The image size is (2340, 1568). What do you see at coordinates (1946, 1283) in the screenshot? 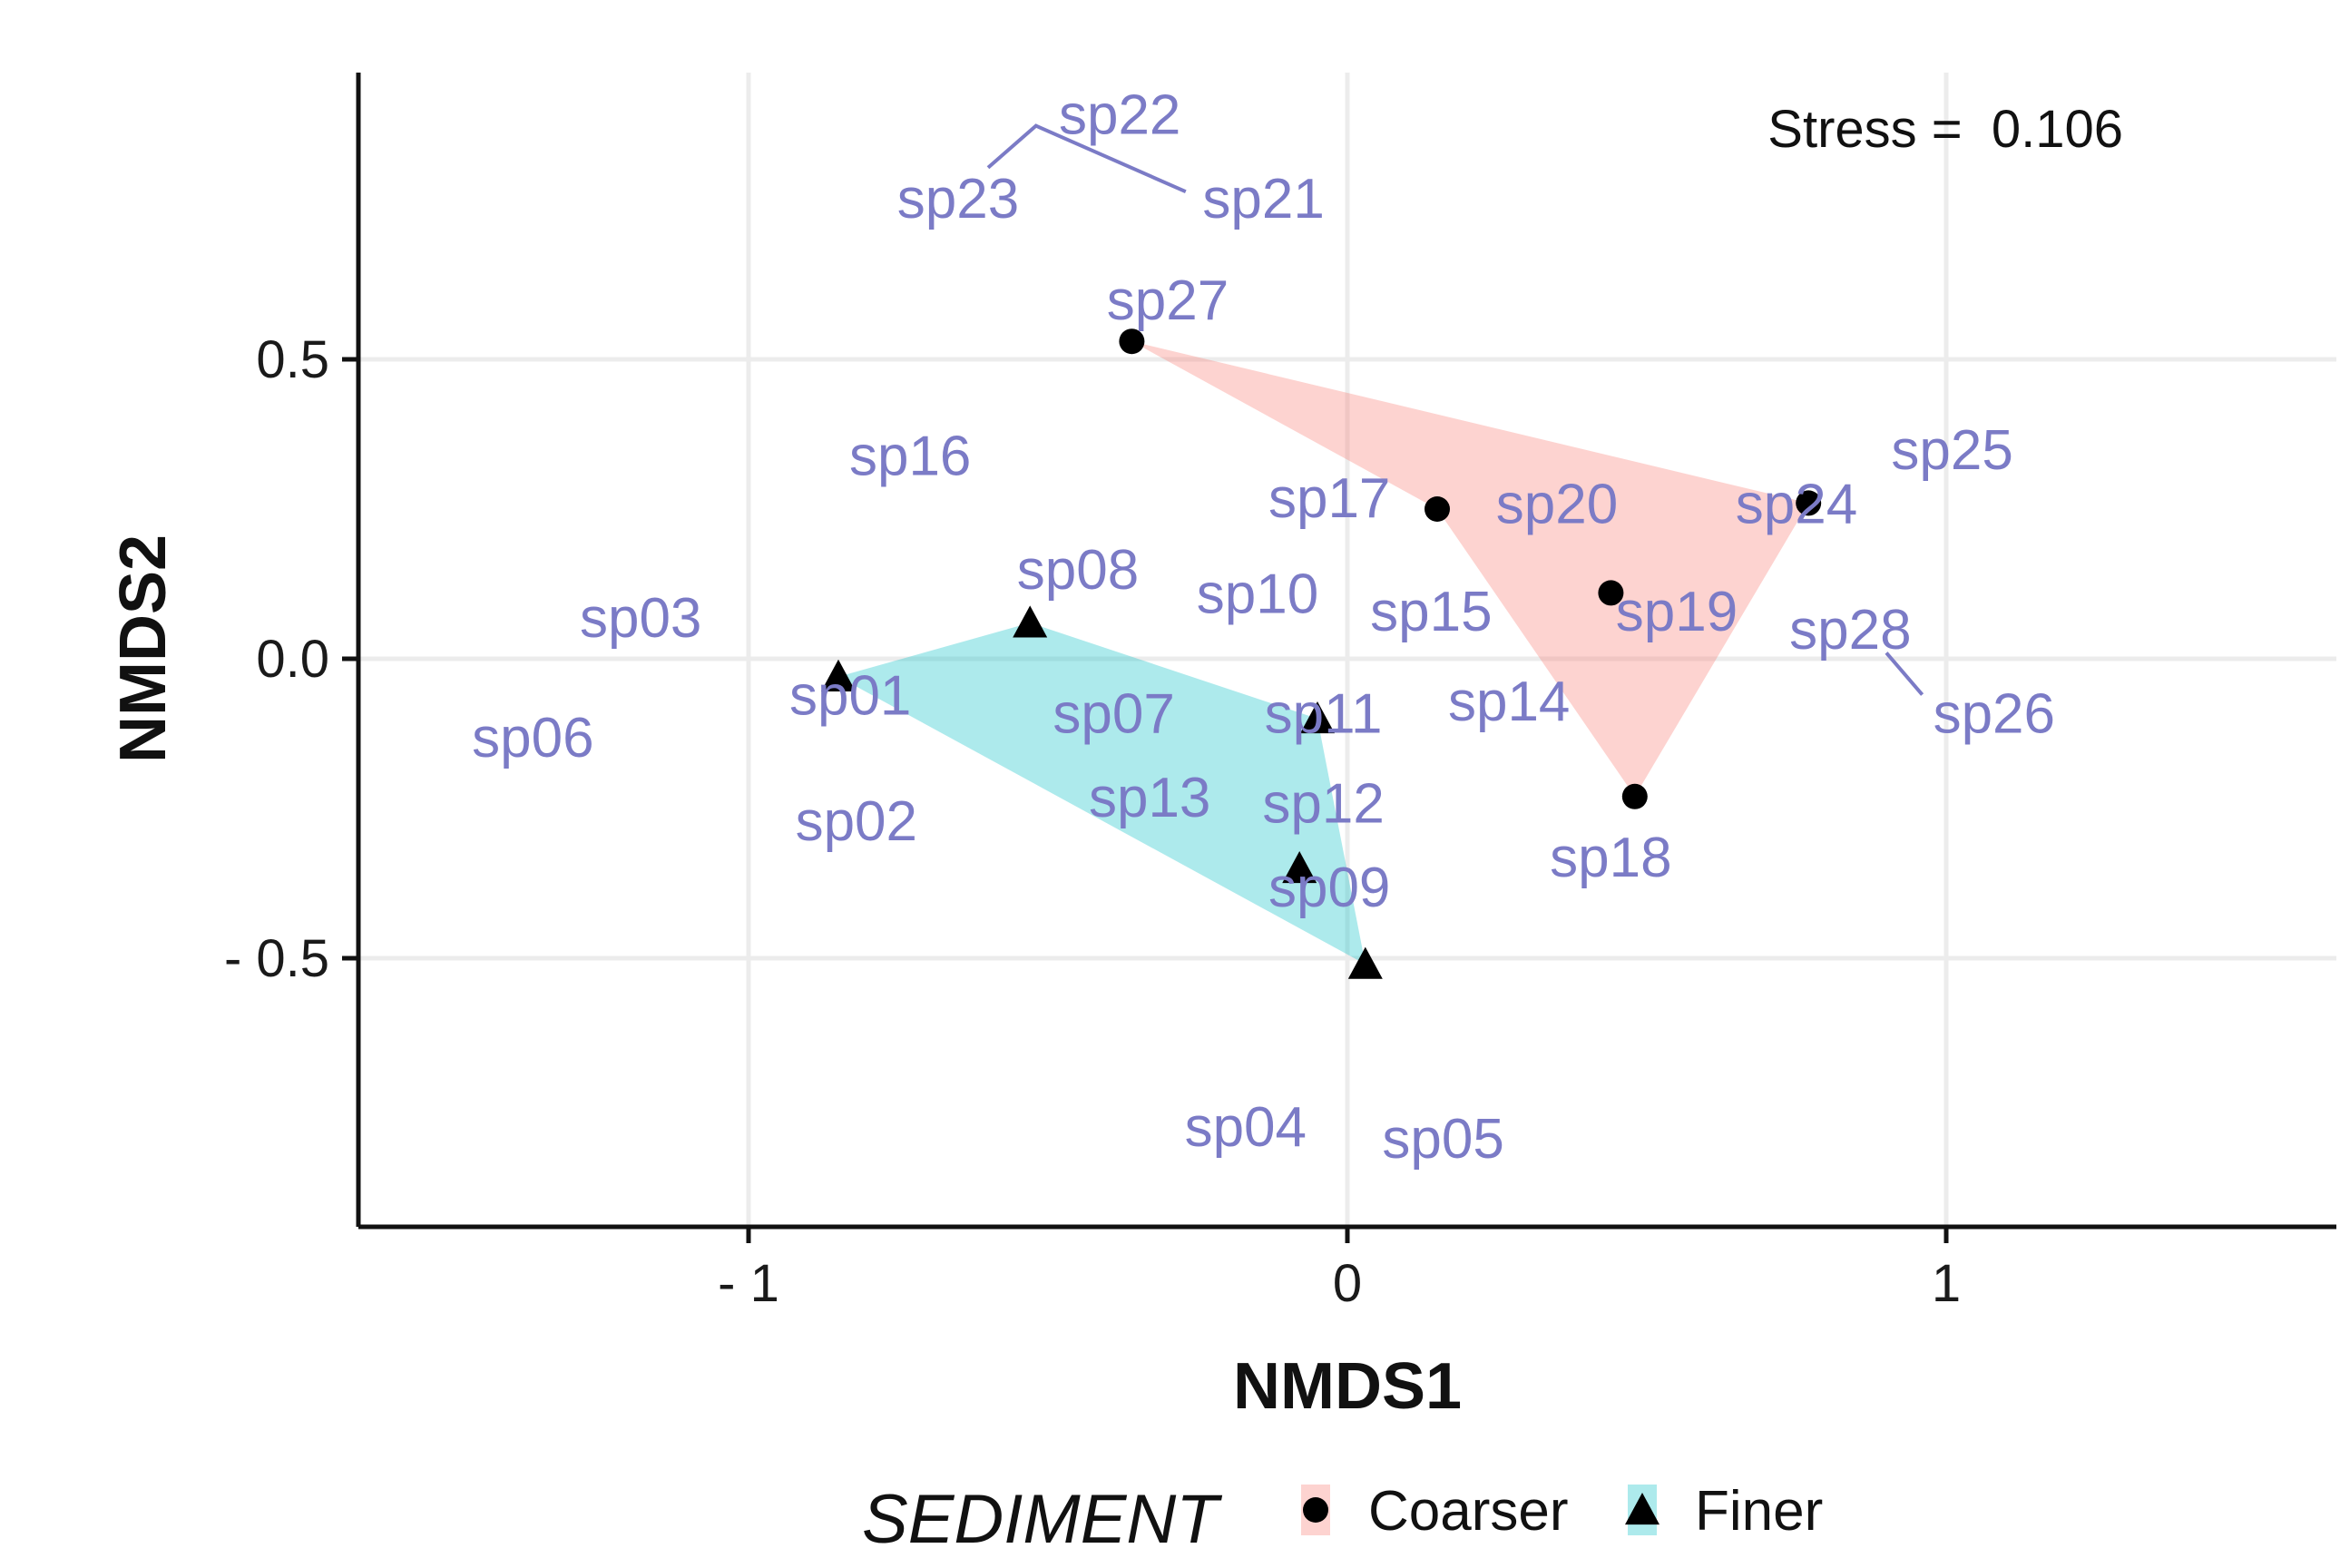
I see `x-tick-label: 1` at bounding box center [1946, 1283].